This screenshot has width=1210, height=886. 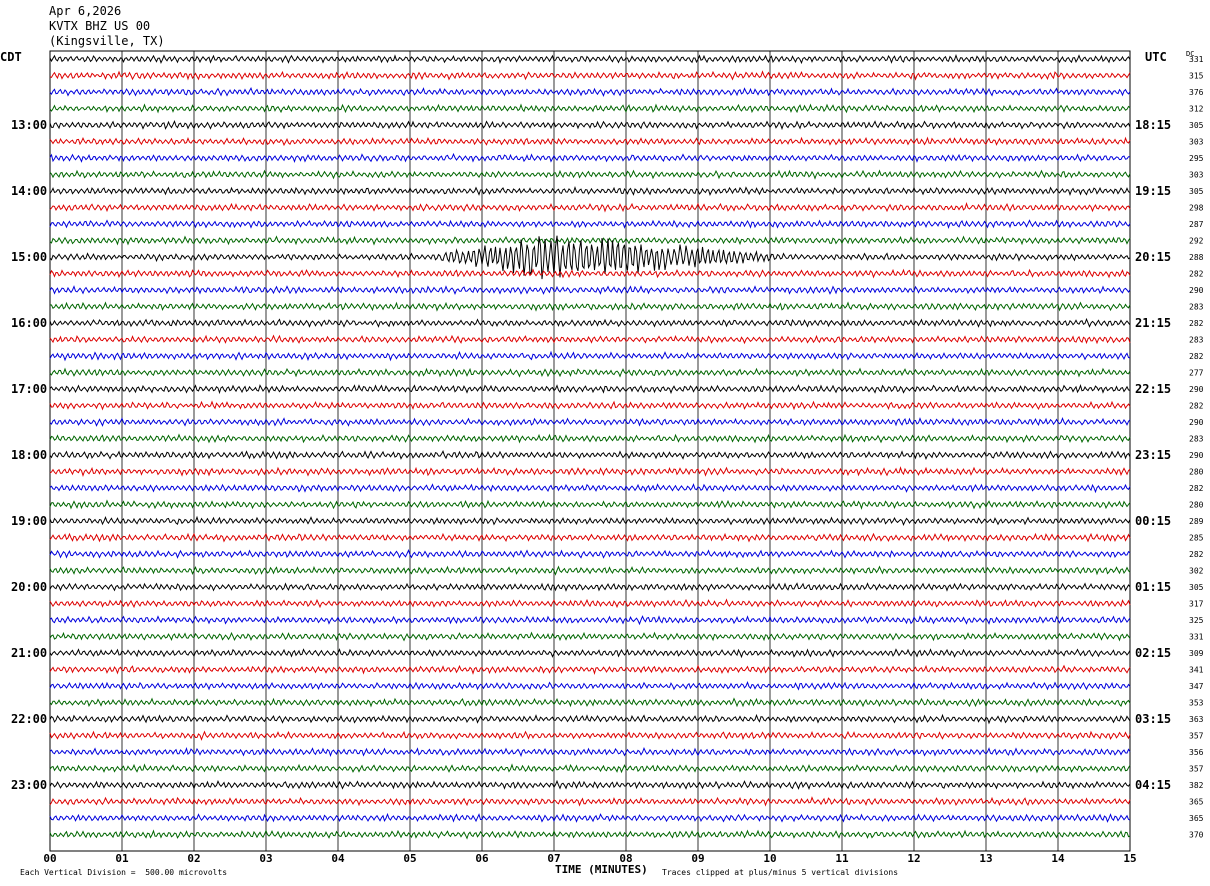 What do you see at coordinates (553, 858) in the screenshot?
I see `x-tick-label: 07` at bounding box center [553, 858].